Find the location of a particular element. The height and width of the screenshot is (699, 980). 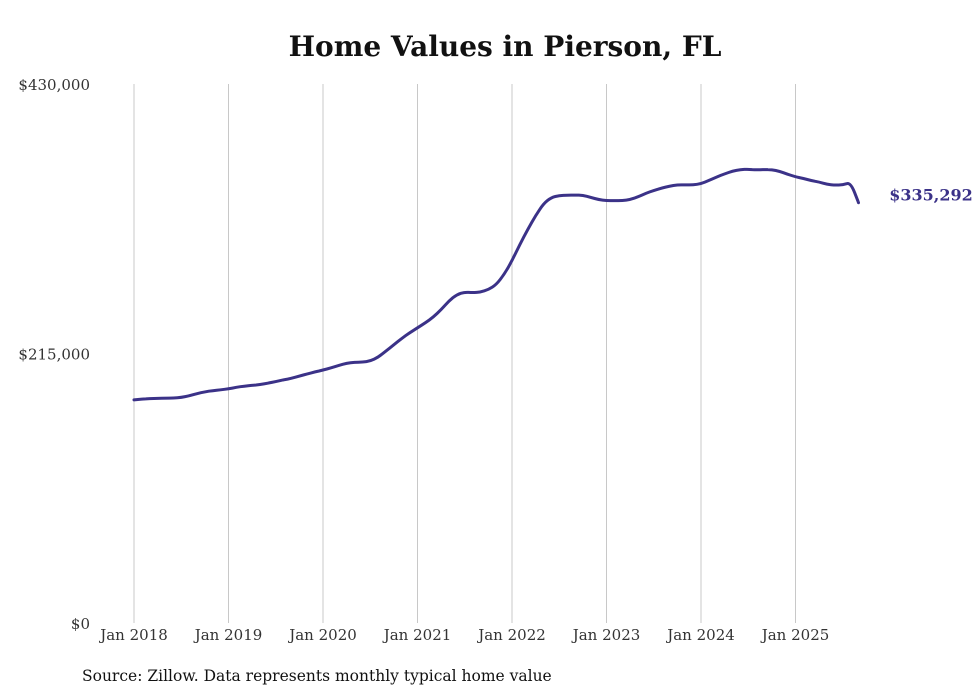

y-axis: $0 $215,000 $430,000 is located at coordinates (54, 354).